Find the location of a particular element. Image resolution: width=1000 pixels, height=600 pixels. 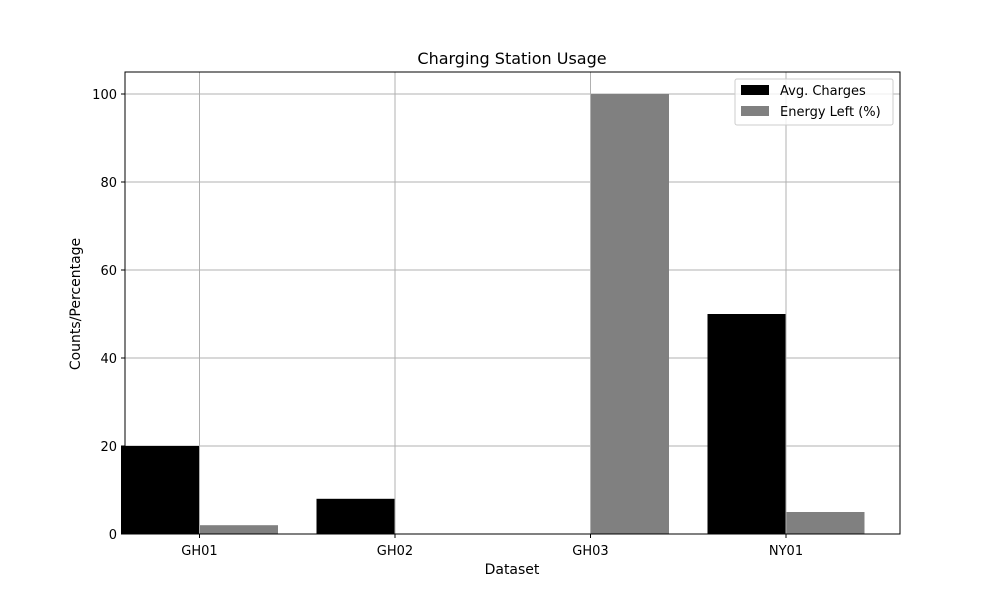

legend-swatch-energy-left is located at coordinates (755, 111).